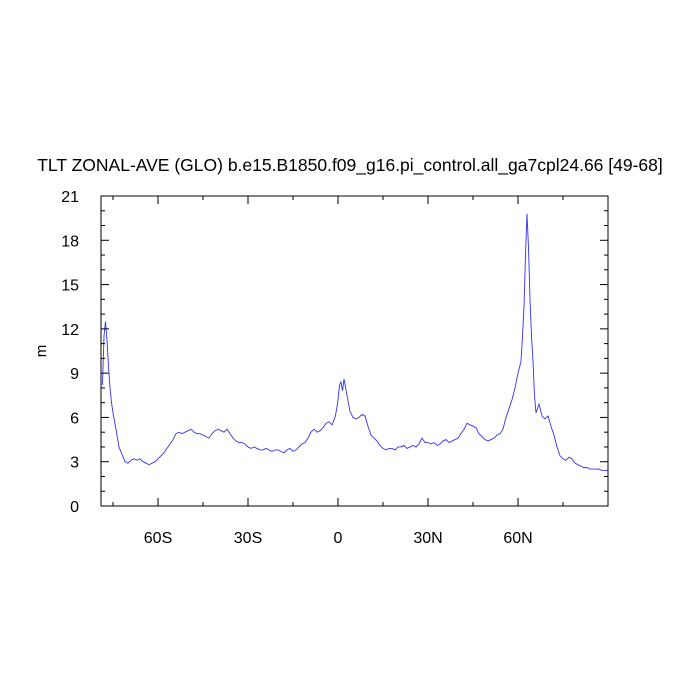 This screenshot has width=700, height=700. What do you see at coordinates (427, 538) in the screenshot?
I see `x-tick-label: 30N` at bounding box center [427, 538].